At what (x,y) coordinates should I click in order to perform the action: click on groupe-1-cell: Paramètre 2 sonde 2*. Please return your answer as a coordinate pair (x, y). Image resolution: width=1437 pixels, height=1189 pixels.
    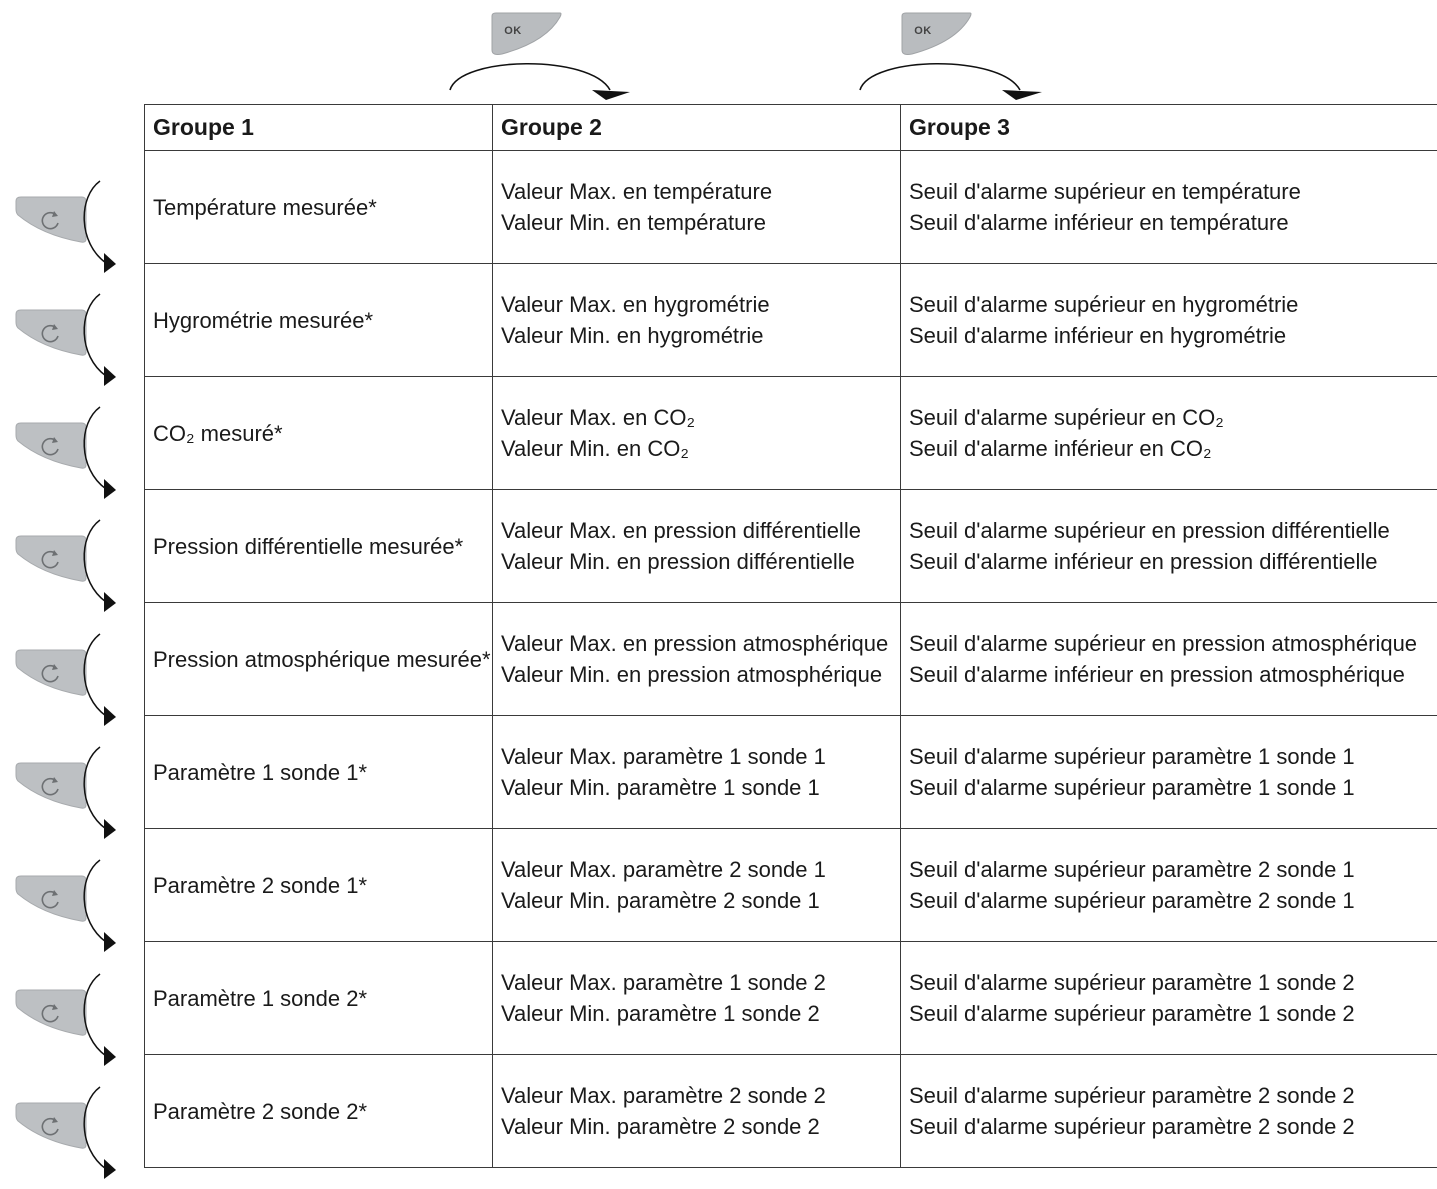
    Looking at the image, I should click on (319, 1111).